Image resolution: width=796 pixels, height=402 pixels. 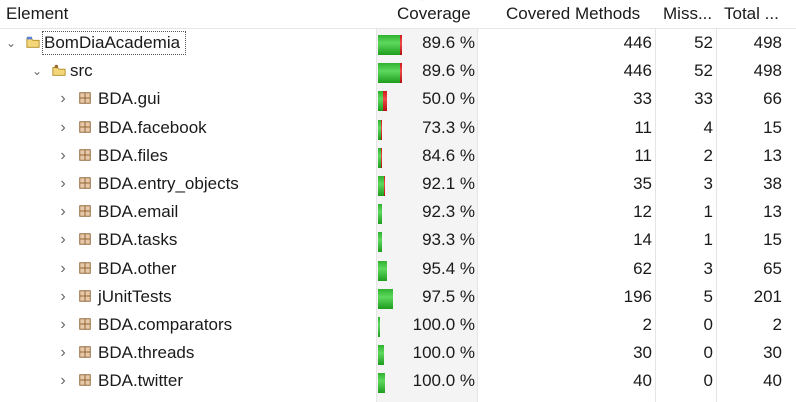 I want to click on missed-value: 3, so click(x=708, y=268).